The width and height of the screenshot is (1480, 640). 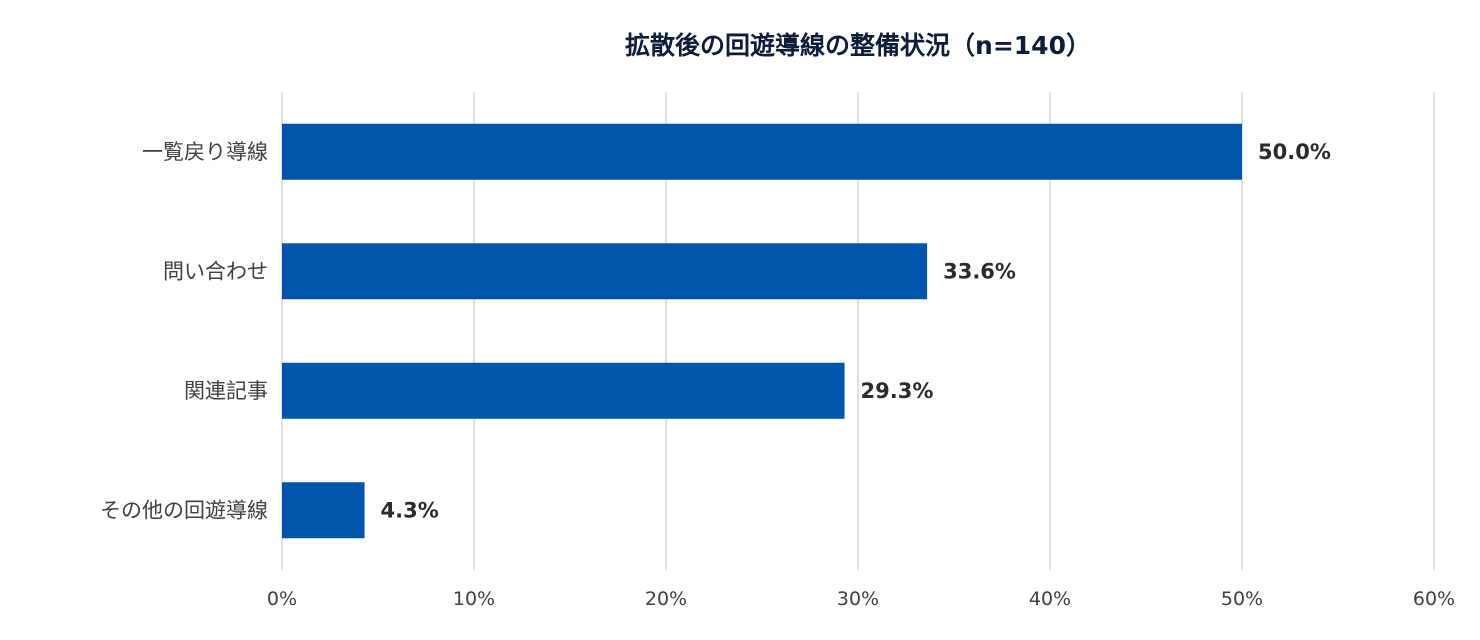 I want to click on category-label: 関連記事, so click(x=226, y=391).